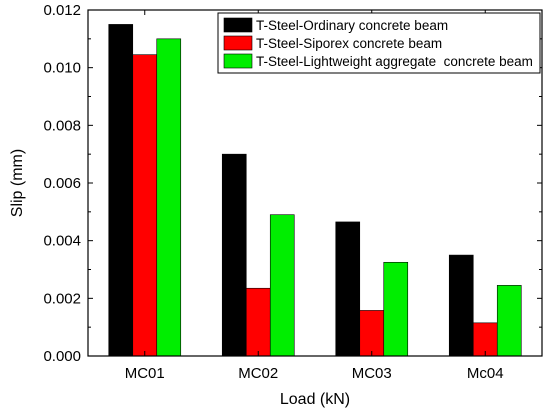  Describe the element at coordinates (62, 10) in the screenshot. I see `y-tick-label: 0.012` at that location.